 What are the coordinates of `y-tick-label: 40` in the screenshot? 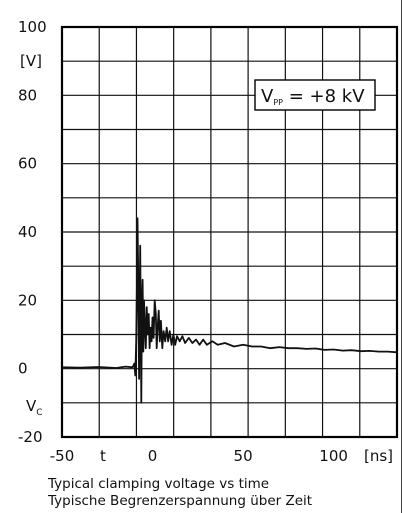 It's located at (27, 232).